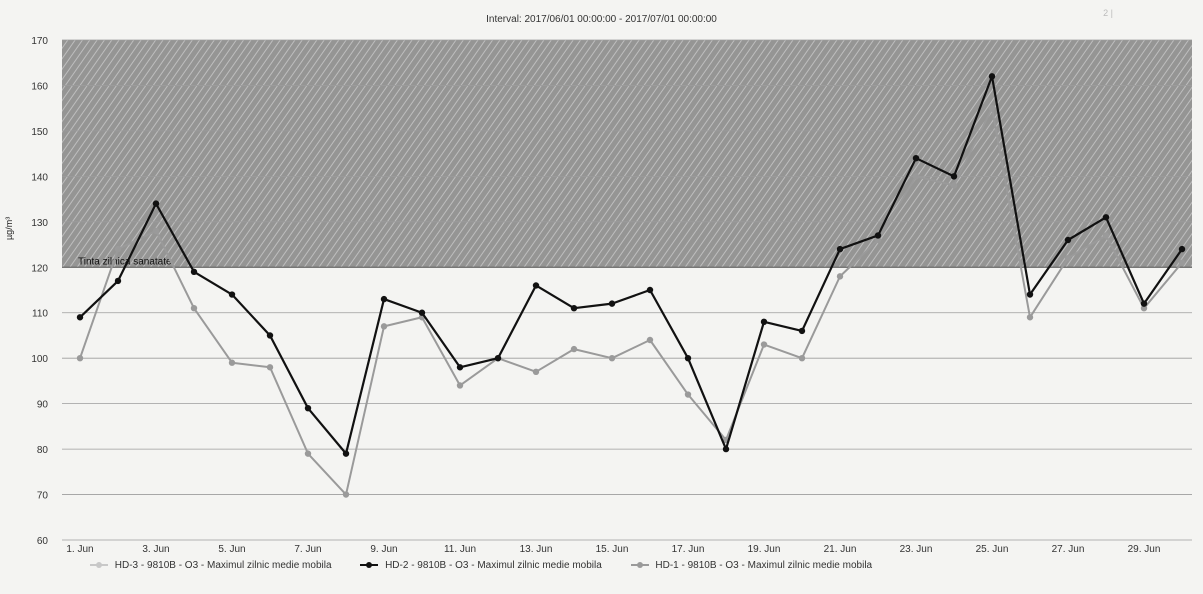  What do you see at coordinates (125, 261) in the screenshot?
I see `threshold-label: Tinta zilnica sanatate` at bounding box center [125, 261].